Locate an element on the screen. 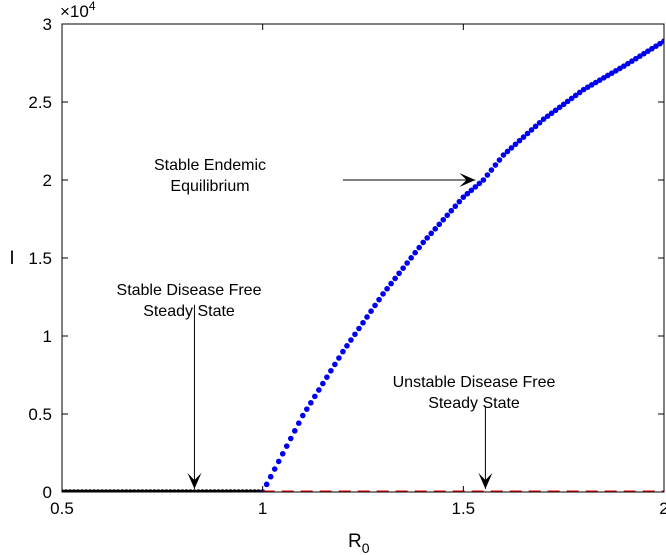  y-tick-label: 0.5 is located at coordinates (40, 414).